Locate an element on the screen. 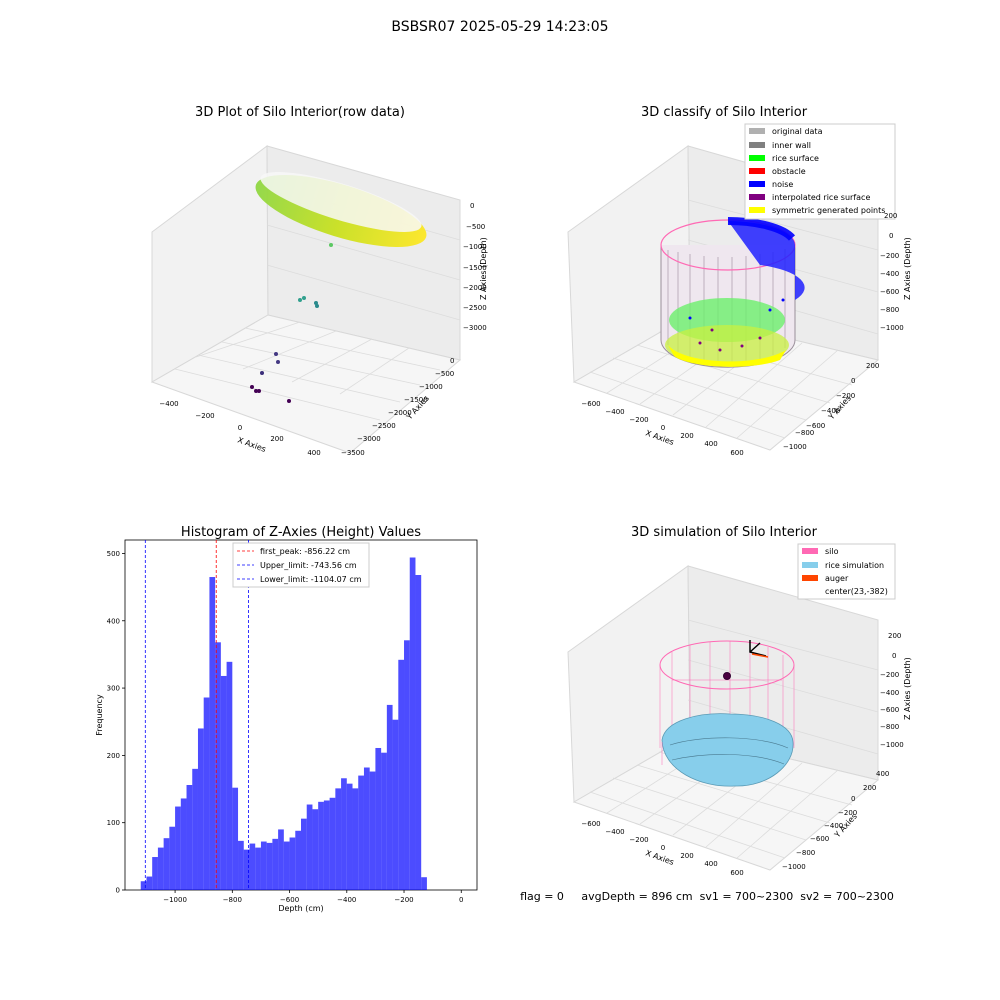 The image size is (1000, 1000). y-axis-label: Frequency is located at coordinates (99, 715).